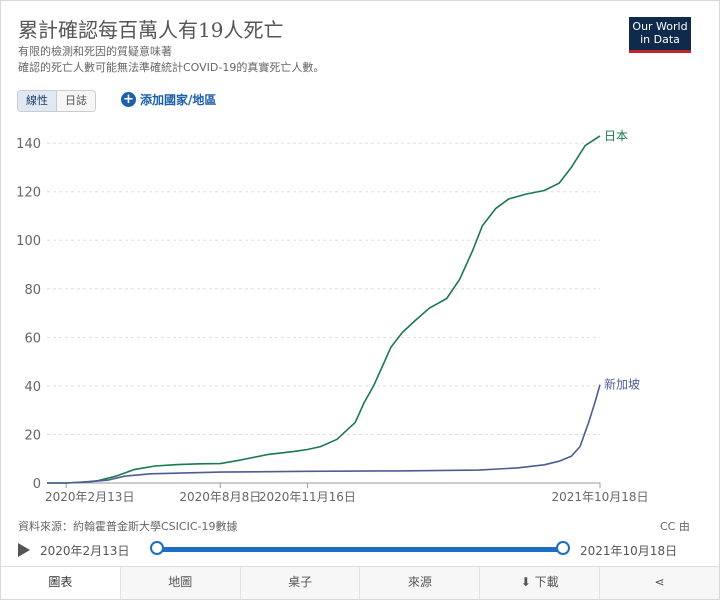  Describe the element at coordinates (61, 583) in the screenshot. I see `tab-chart: 圖表` at that location.